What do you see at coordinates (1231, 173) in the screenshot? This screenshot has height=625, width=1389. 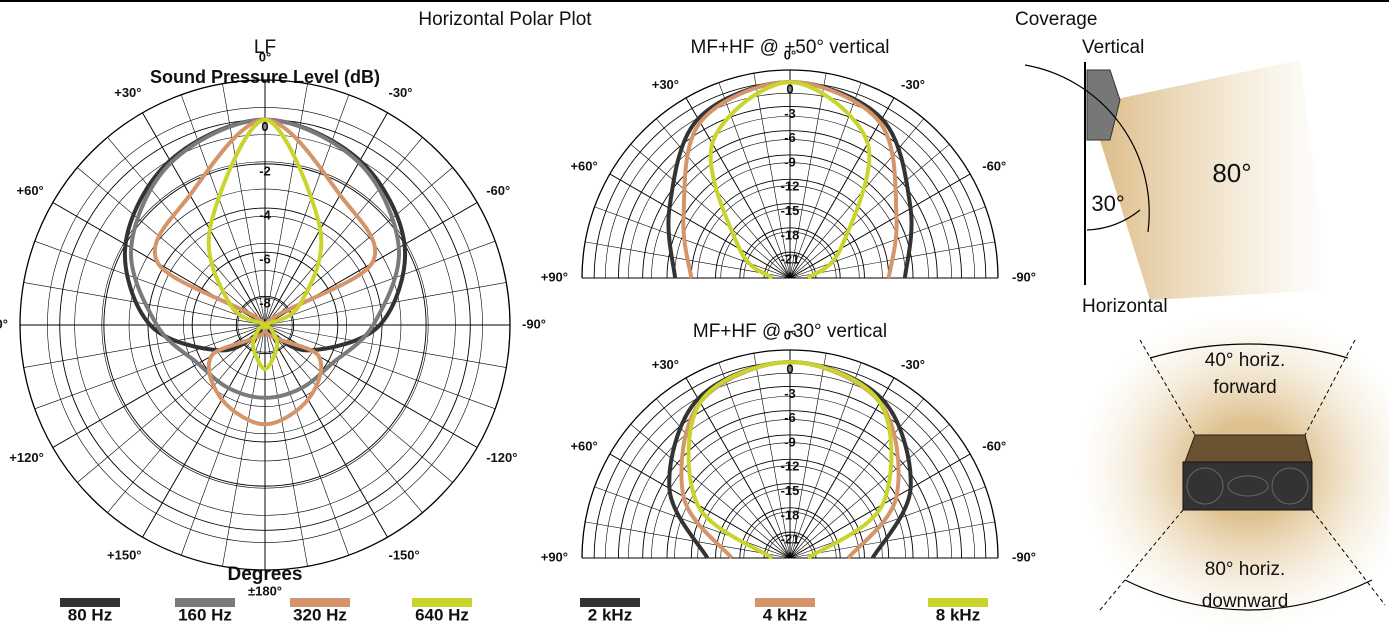 I see `vertical-angle: 80°` at bounding box center [1231, 173].